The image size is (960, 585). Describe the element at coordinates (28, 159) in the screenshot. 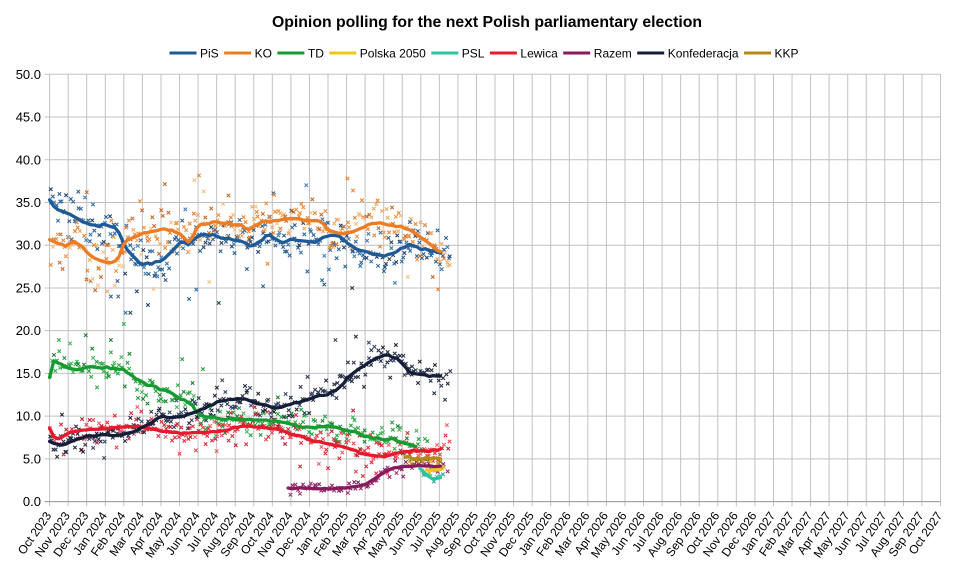

I see `svg-text: 40.0` at that location.